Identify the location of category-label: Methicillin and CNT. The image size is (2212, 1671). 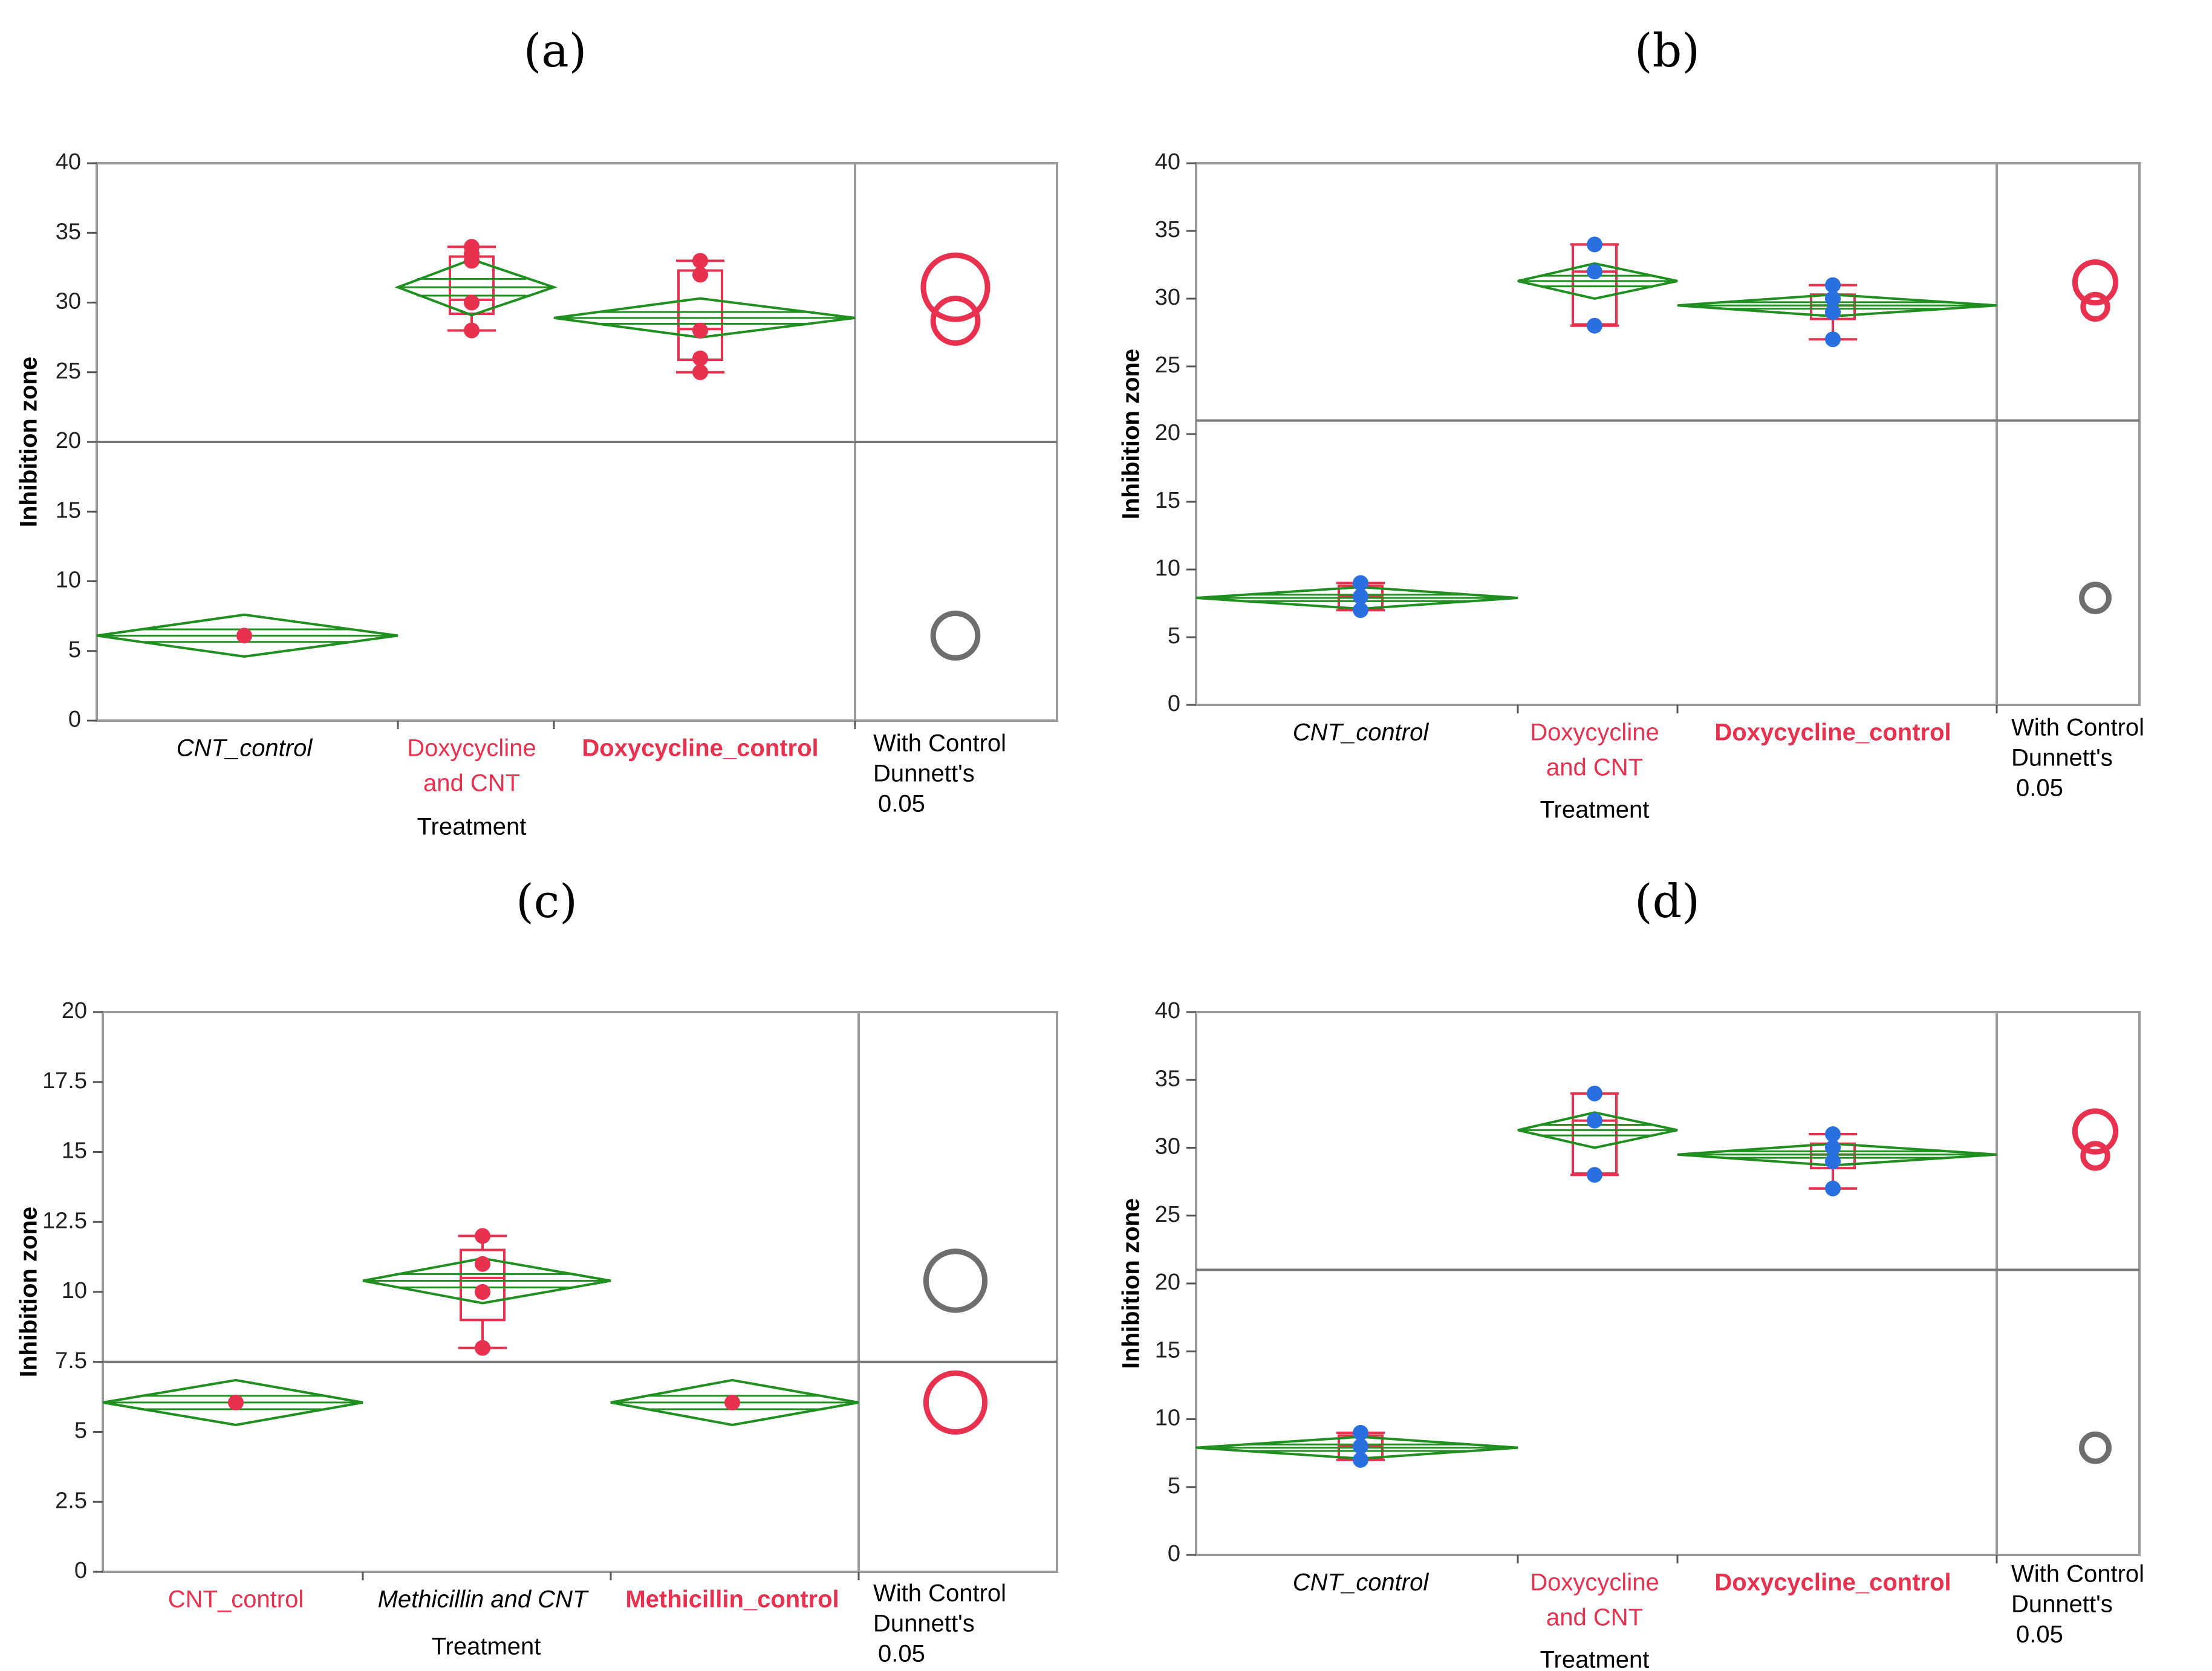
(483, 1599).